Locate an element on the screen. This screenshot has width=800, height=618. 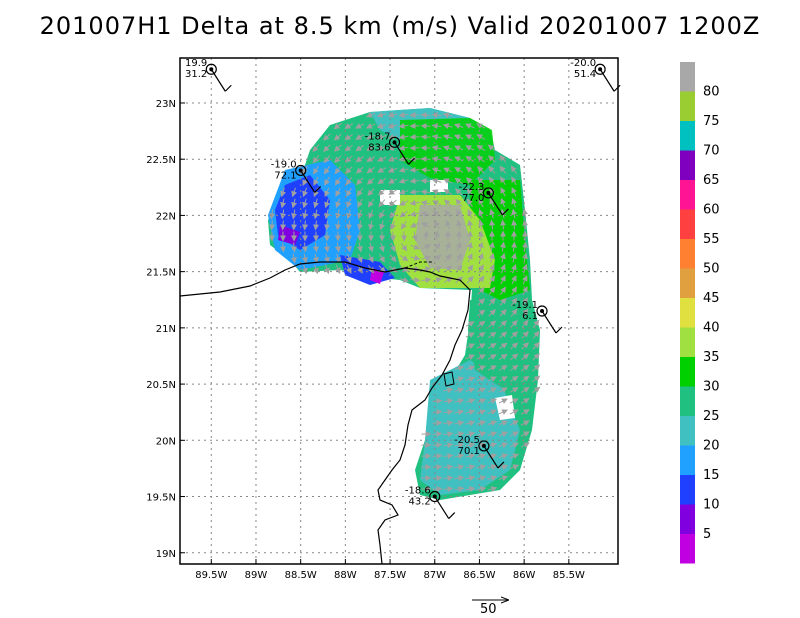
colorbar-label: 50 is located at coordinates (711, 269).